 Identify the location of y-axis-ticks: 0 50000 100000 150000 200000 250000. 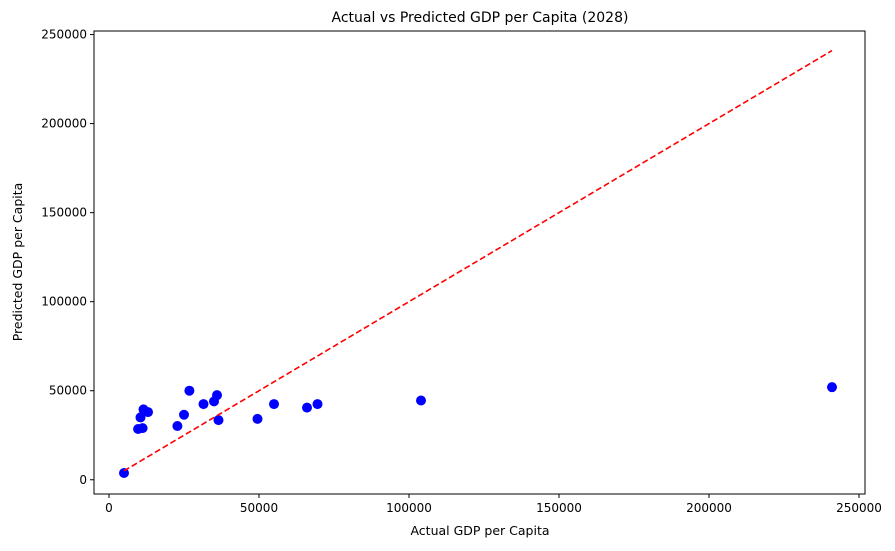
(67, 257).